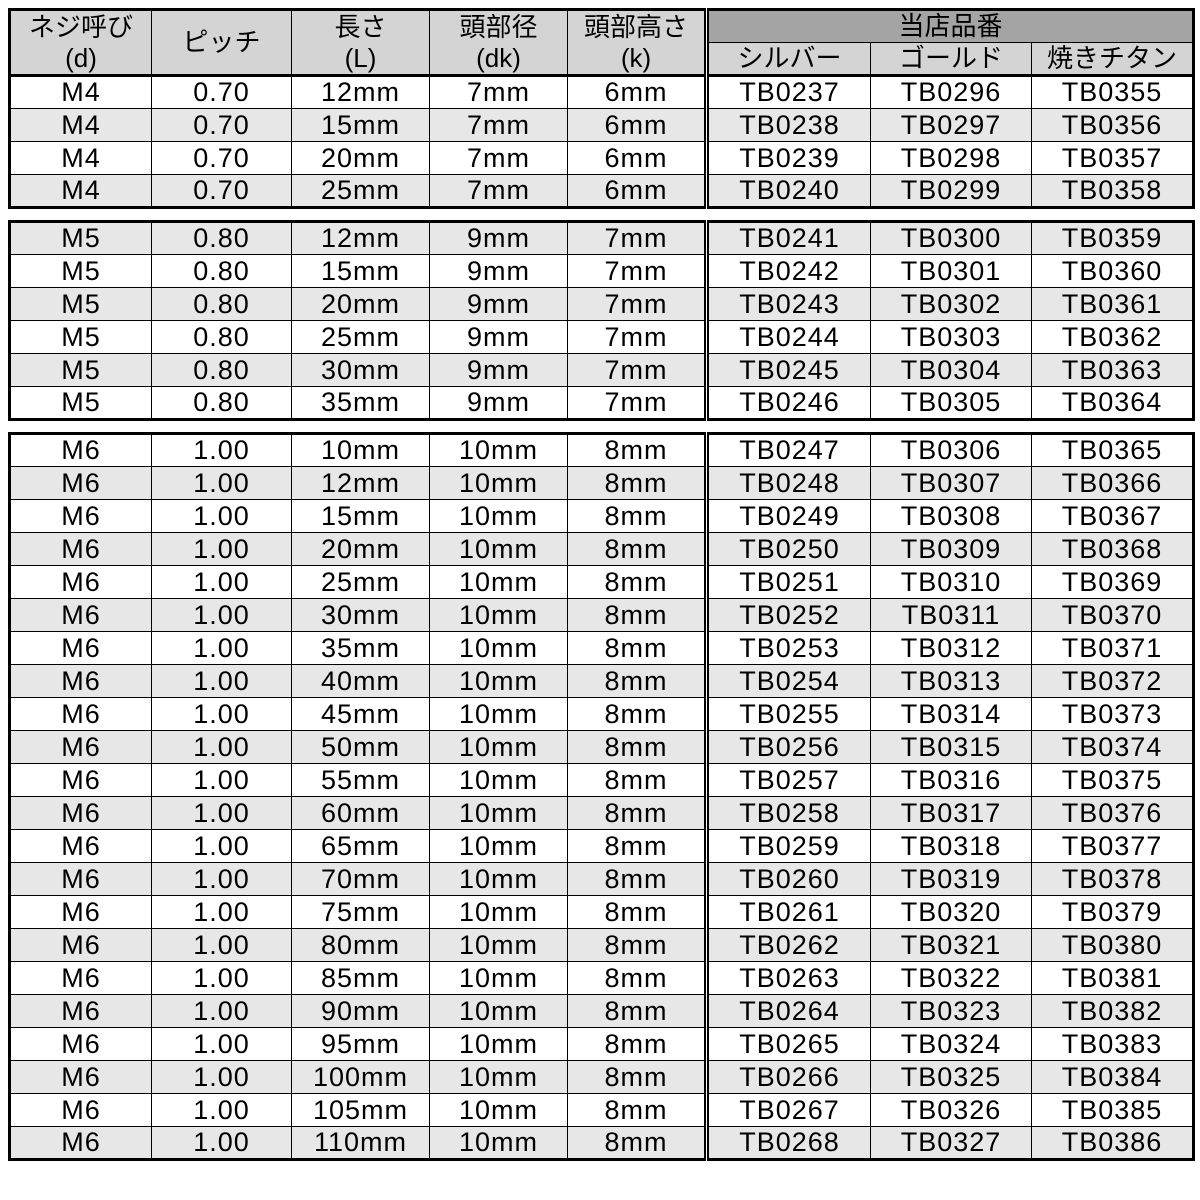 Image resolution: width=1200 pixels, height=1200 pixels. Describe the element at coordinates (951, 125) in the screenshot. I see `cell-part-number-gold: TB0297` at that location.